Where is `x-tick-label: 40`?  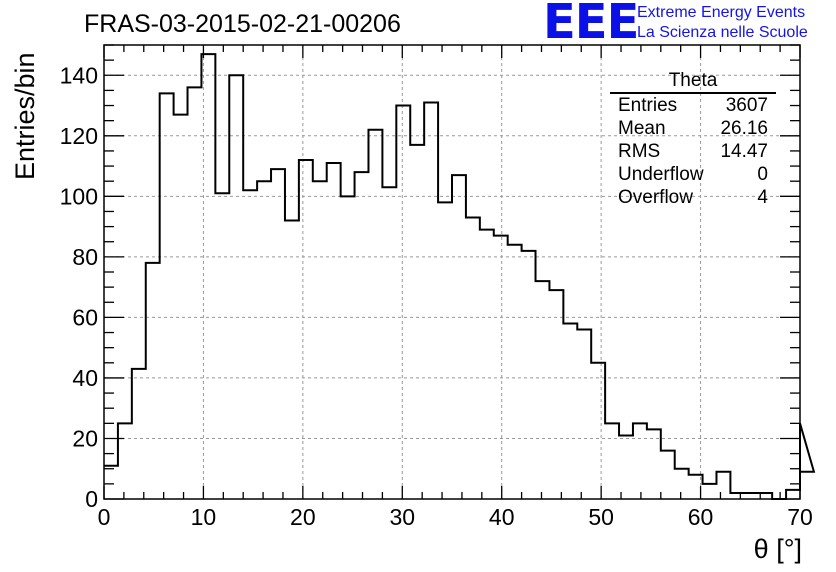 x-tick-label: 40 is located at coordinates (502, 517).